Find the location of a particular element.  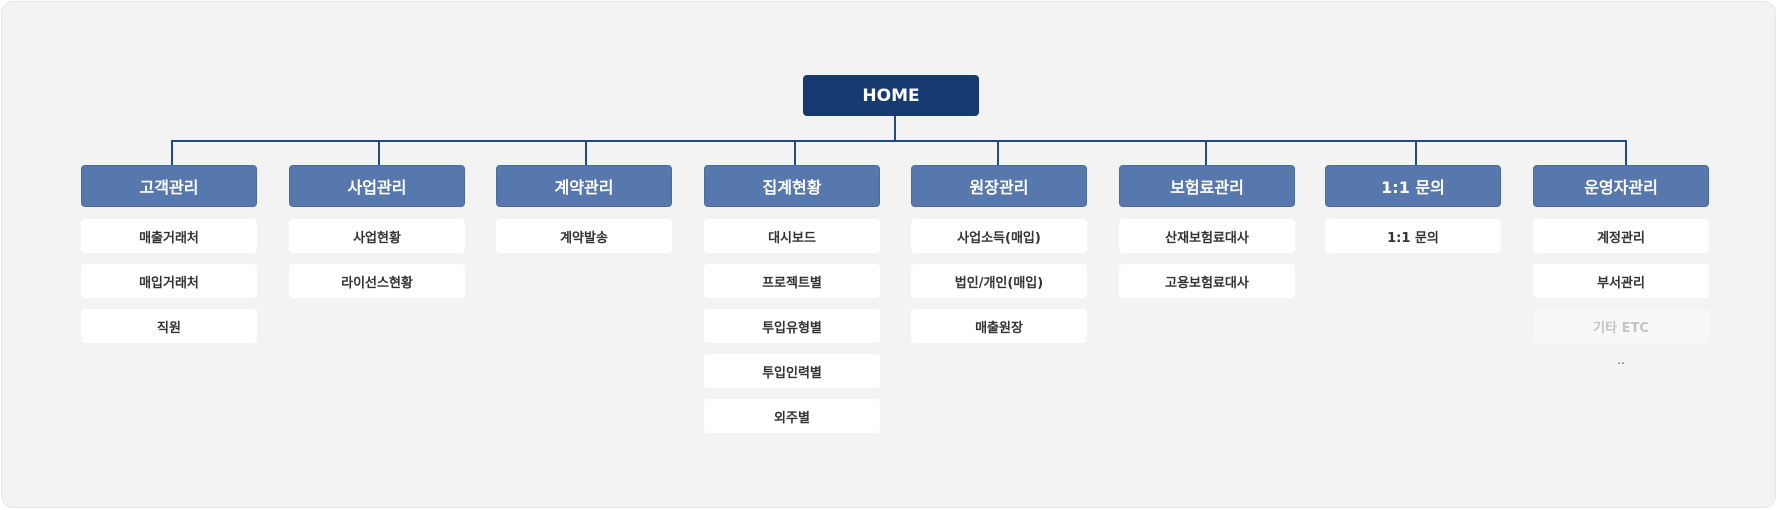

category-items: 매출거래처 매입거래처 직원 is located at coordinates (169, 281).